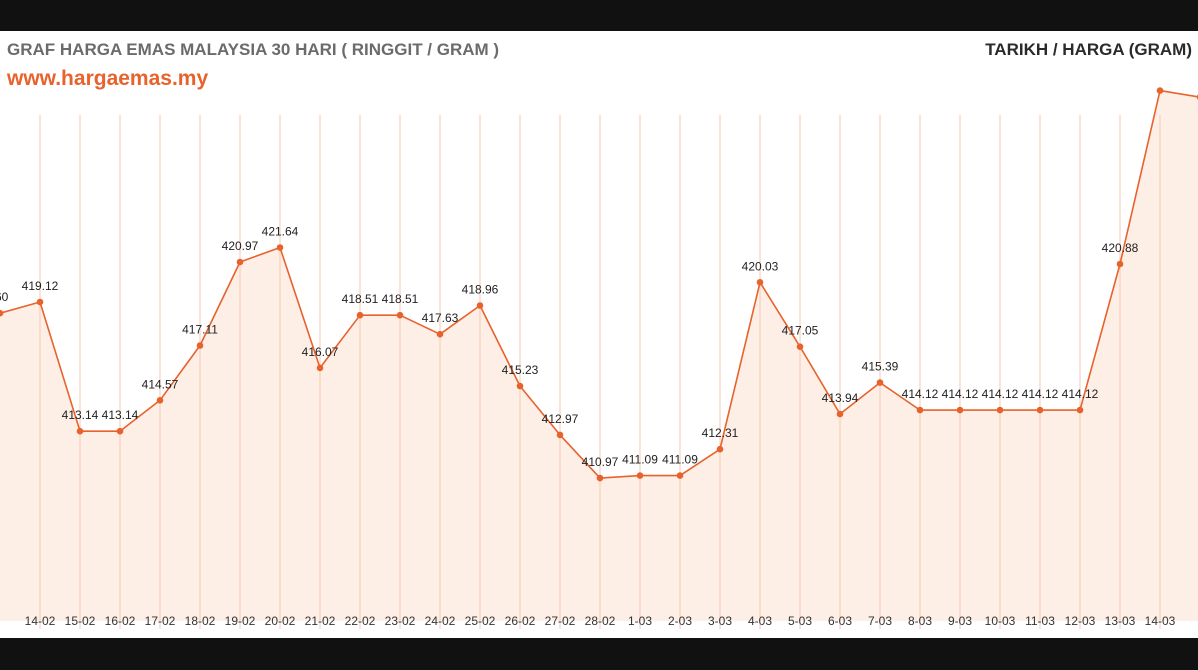 This screenshot has width=1198, height=670. I want to click on x-tick-label: 25-02, so click(480, 621).